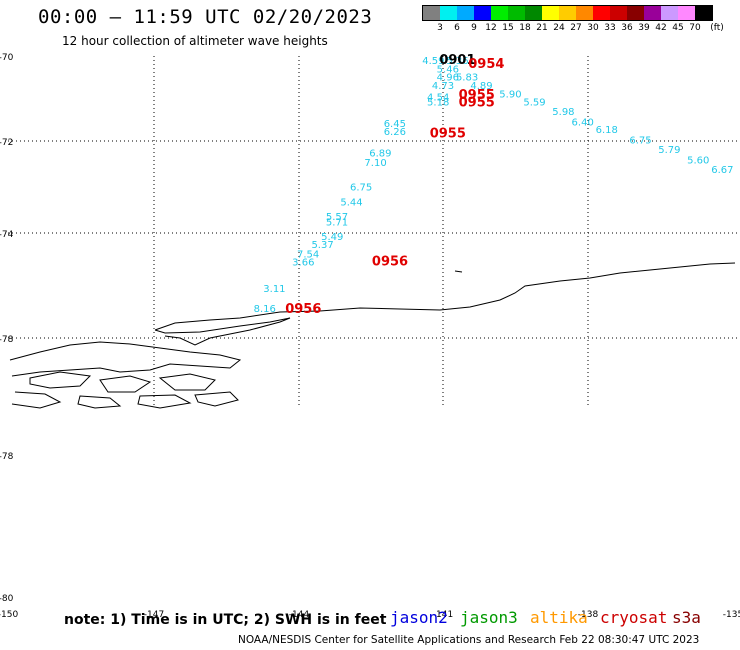 This screenshot has height=650, width=740. Describe the element at coordinates (669, 150) in the screenshot. I see `wave-height-value: 5.79` at that location.